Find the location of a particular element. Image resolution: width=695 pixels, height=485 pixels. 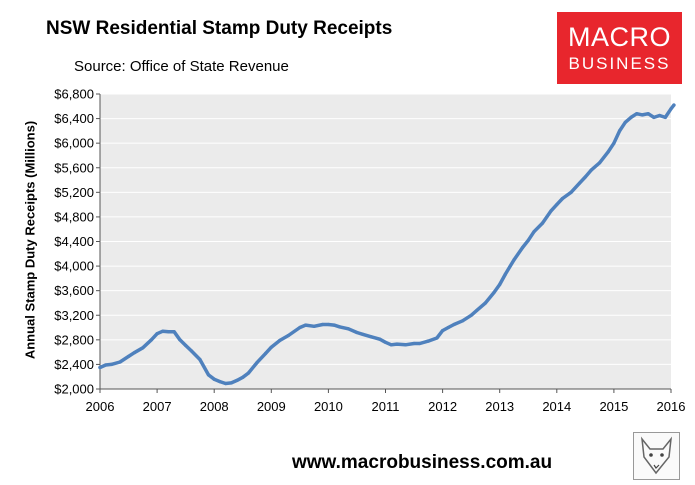

x-tick-label: 2016 is located at coordinates (671, 406).